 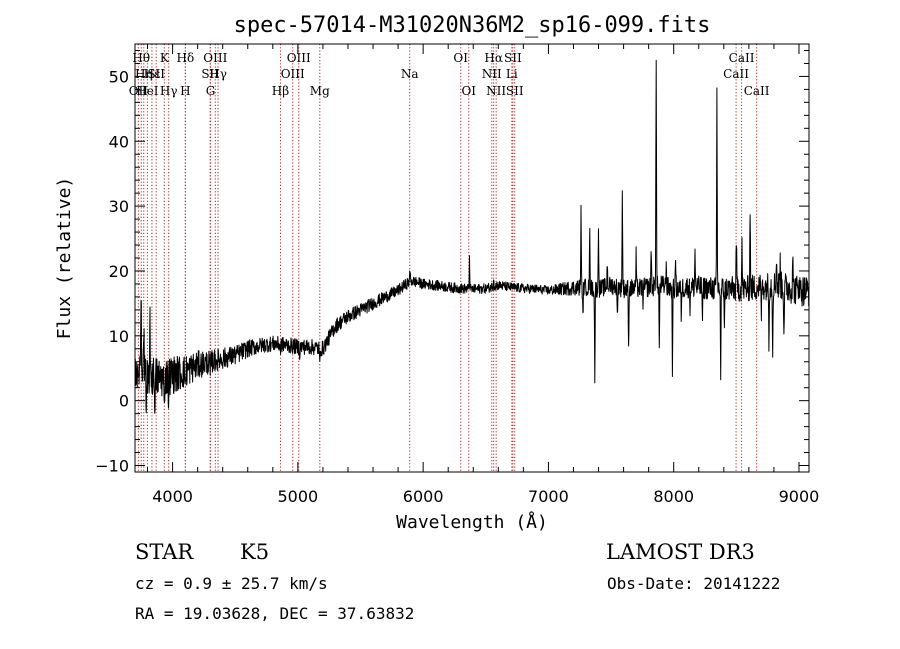 I want to click on coordinates-readout: RA = 19.03628, DEC = 37.63832, so click(x=275, y=613).